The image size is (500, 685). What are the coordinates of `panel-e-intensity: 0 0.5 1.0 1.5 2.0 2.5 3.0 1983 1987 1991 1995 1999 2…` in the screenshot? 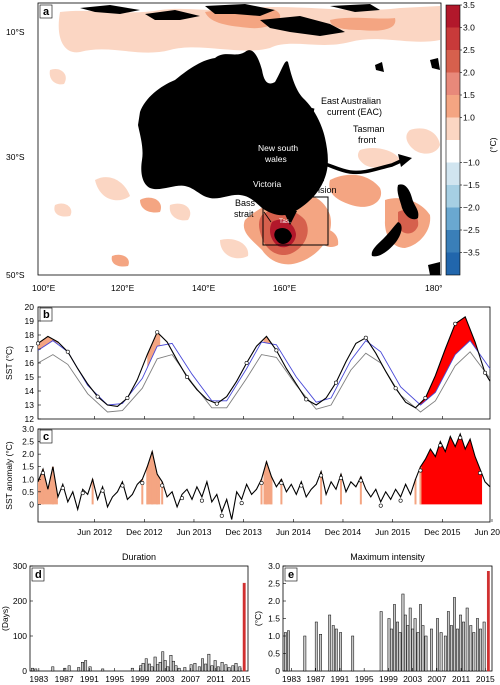 It's located at (374, 618).